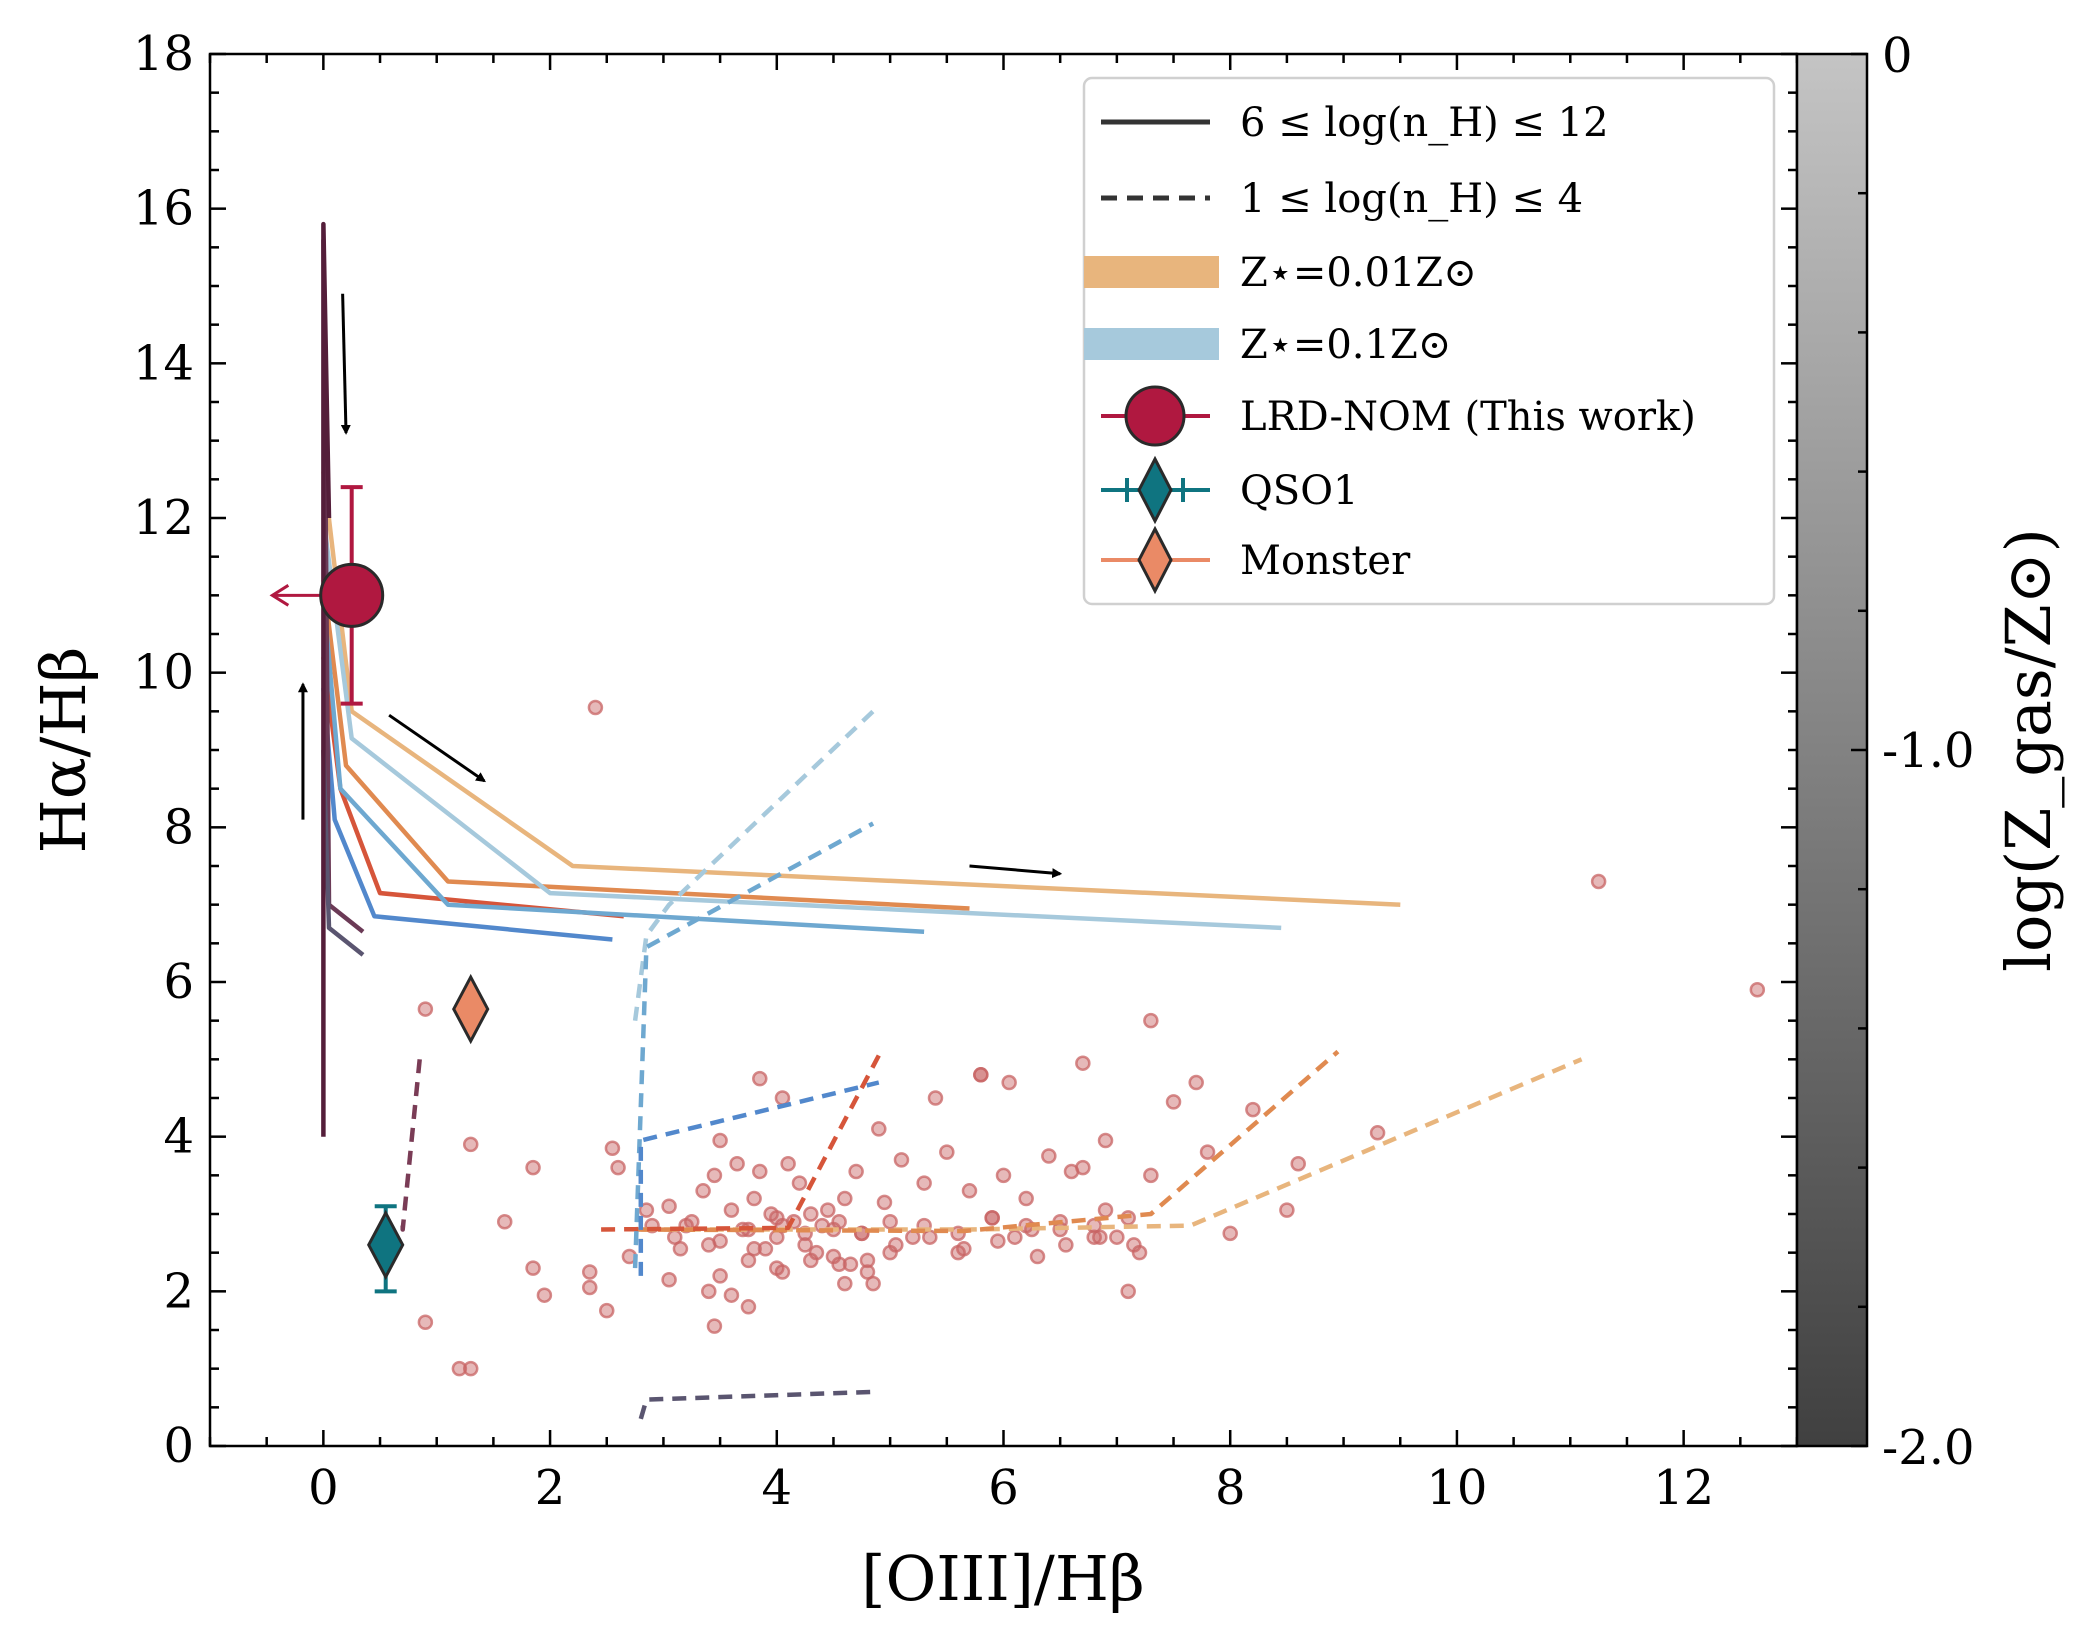 The height and width of the screenshot is (1642, 2098). Describe the element at coordinates (1003, 1488) in the screenshot. I see `x-tick-label: 6` at that location.